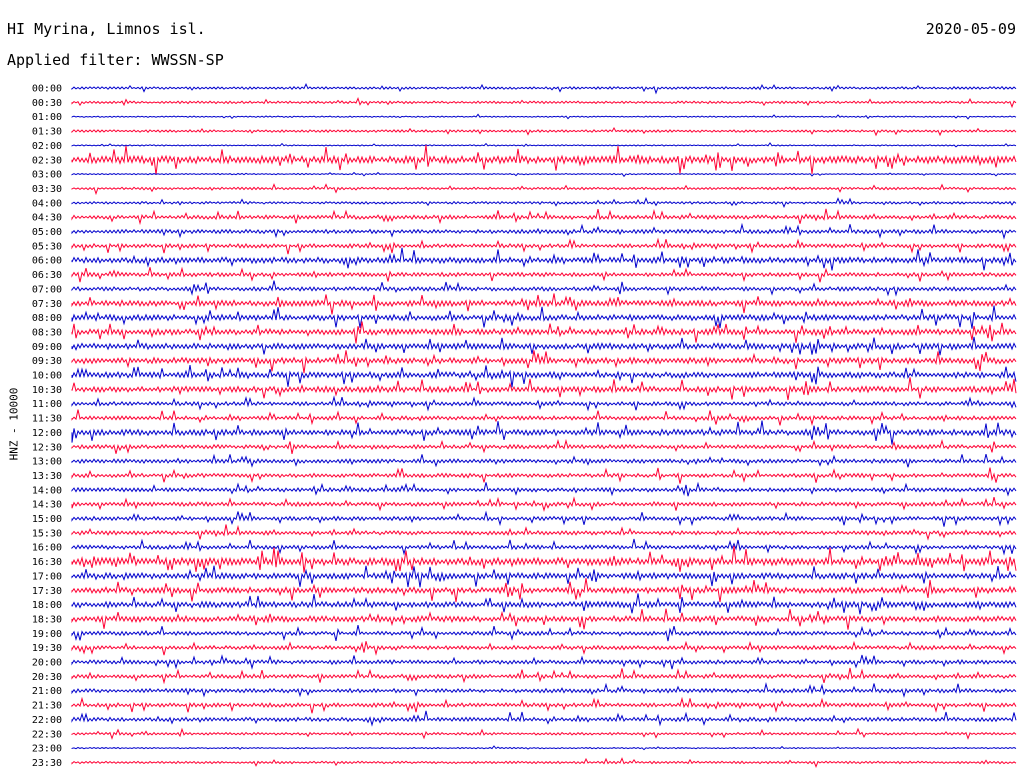 The height and width of the screenshot is (780, 1024). Describe the element at coordinates (47, 261) in the screenshot. I see `row-time-label: 06:00` at that location.